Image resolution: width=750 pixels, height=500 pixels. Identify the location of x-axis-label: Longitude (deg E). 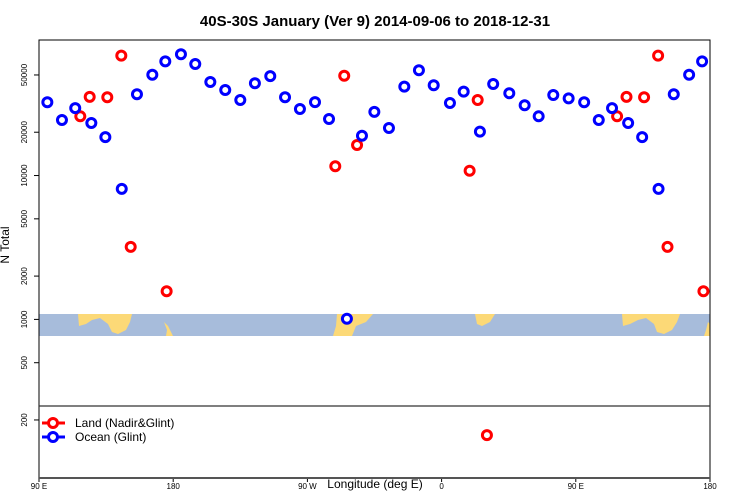
(374, 484).